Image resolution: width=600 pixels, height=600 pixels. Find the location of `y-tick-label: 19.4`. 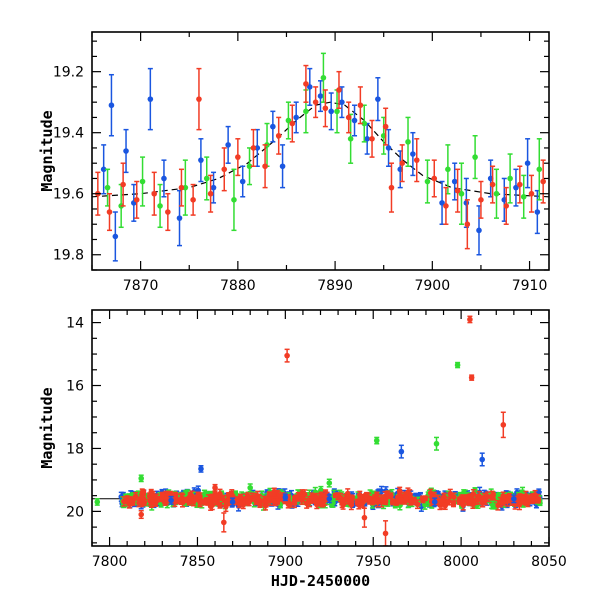

y-tick-label: 19.4 is located at coordinates (68, 134).